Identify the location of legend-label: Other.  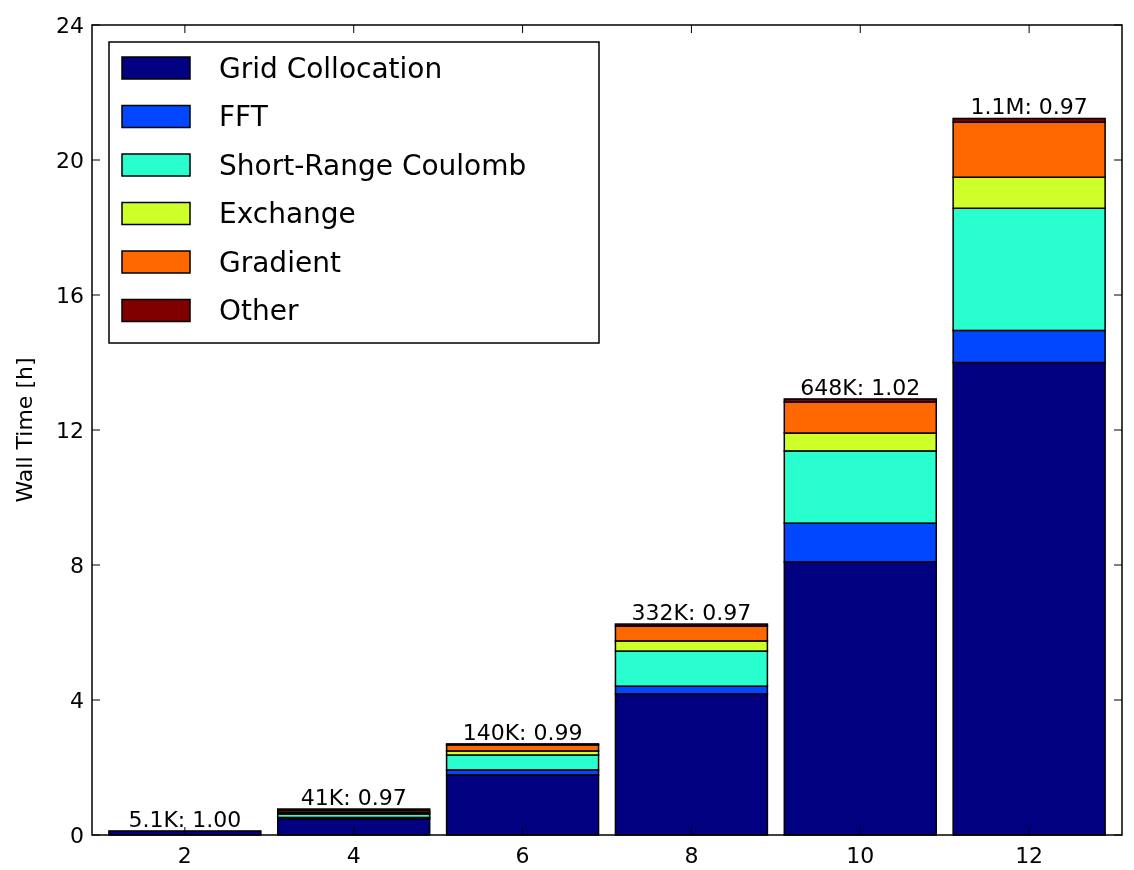
(259, 311).